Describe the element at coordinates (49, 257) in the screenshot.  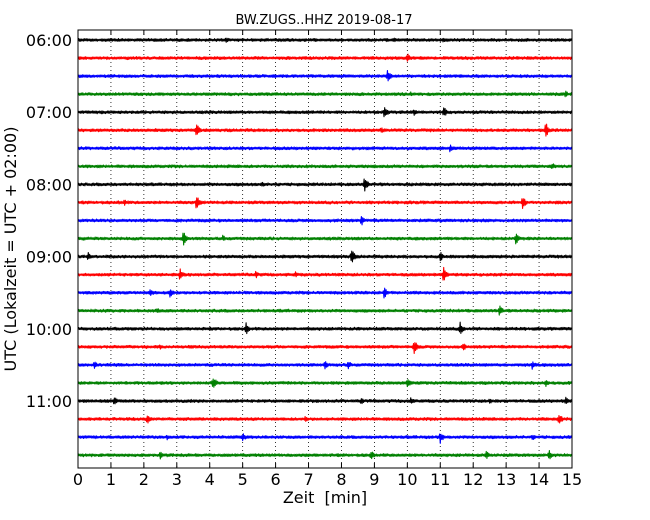
I see `y-tick-label: 09:00` at that location.